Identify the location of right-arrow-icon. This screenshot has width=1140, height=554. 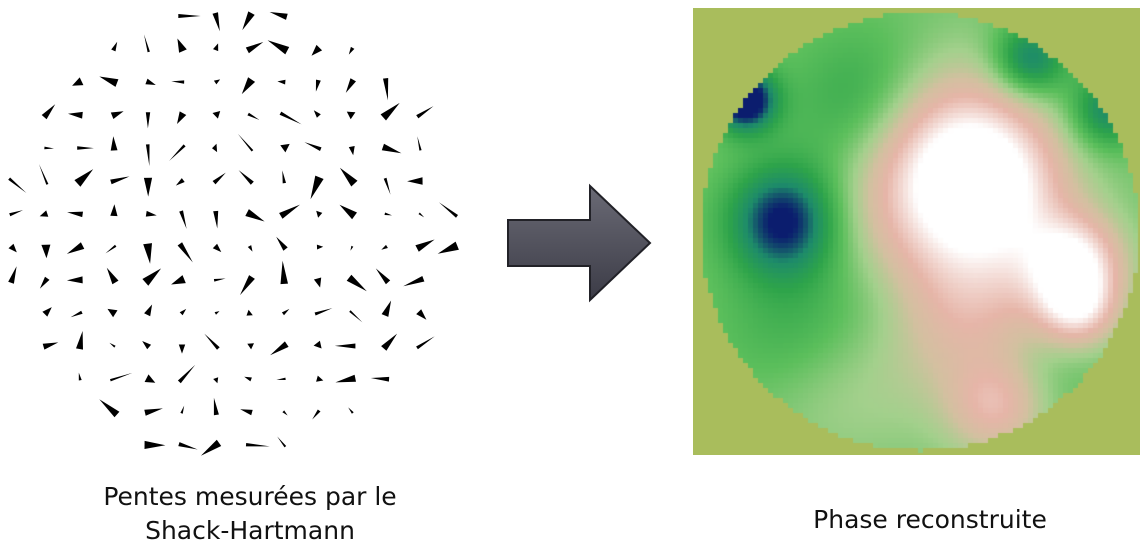
(579, 243).